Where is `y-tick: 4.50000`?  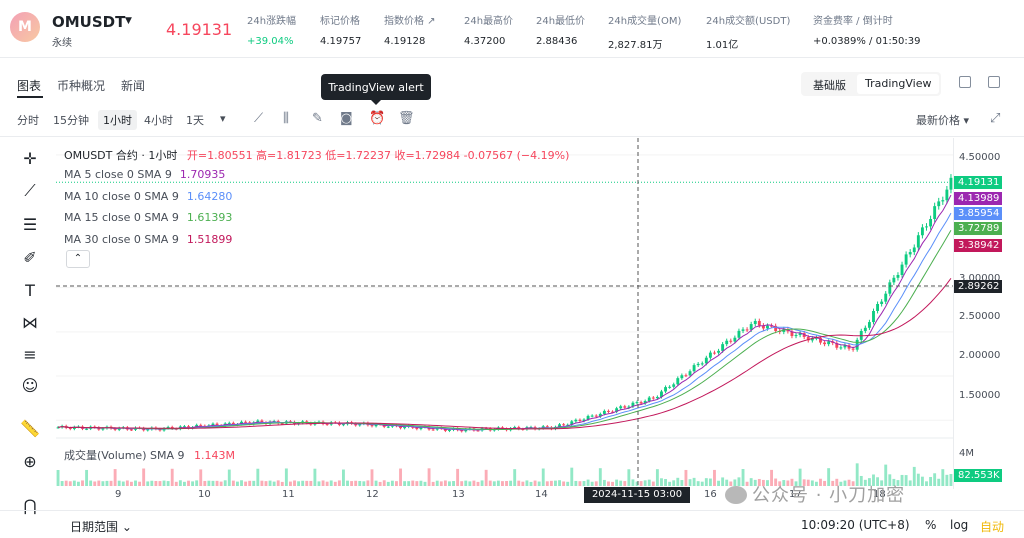 y-tick: 4.50000 is located at coordinates (980, 157).